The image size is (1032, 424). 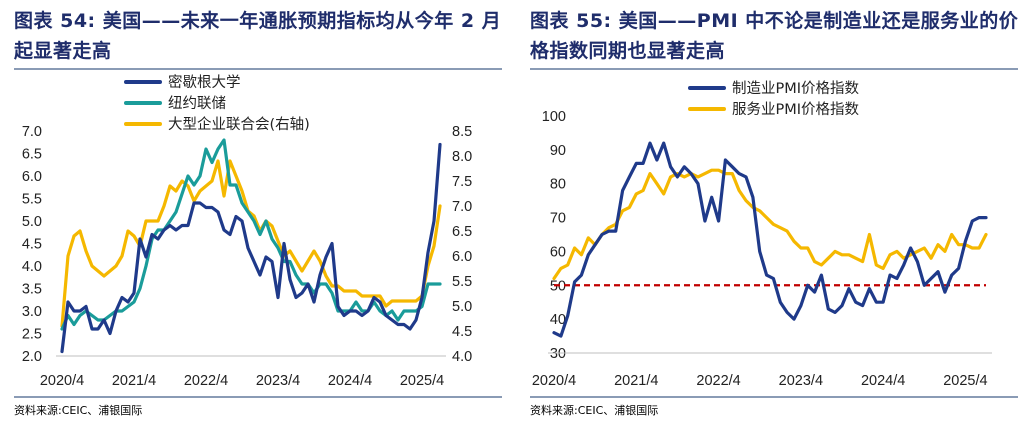 I want to click on figure-label: 图表 55:, so click(x=571, y=21).